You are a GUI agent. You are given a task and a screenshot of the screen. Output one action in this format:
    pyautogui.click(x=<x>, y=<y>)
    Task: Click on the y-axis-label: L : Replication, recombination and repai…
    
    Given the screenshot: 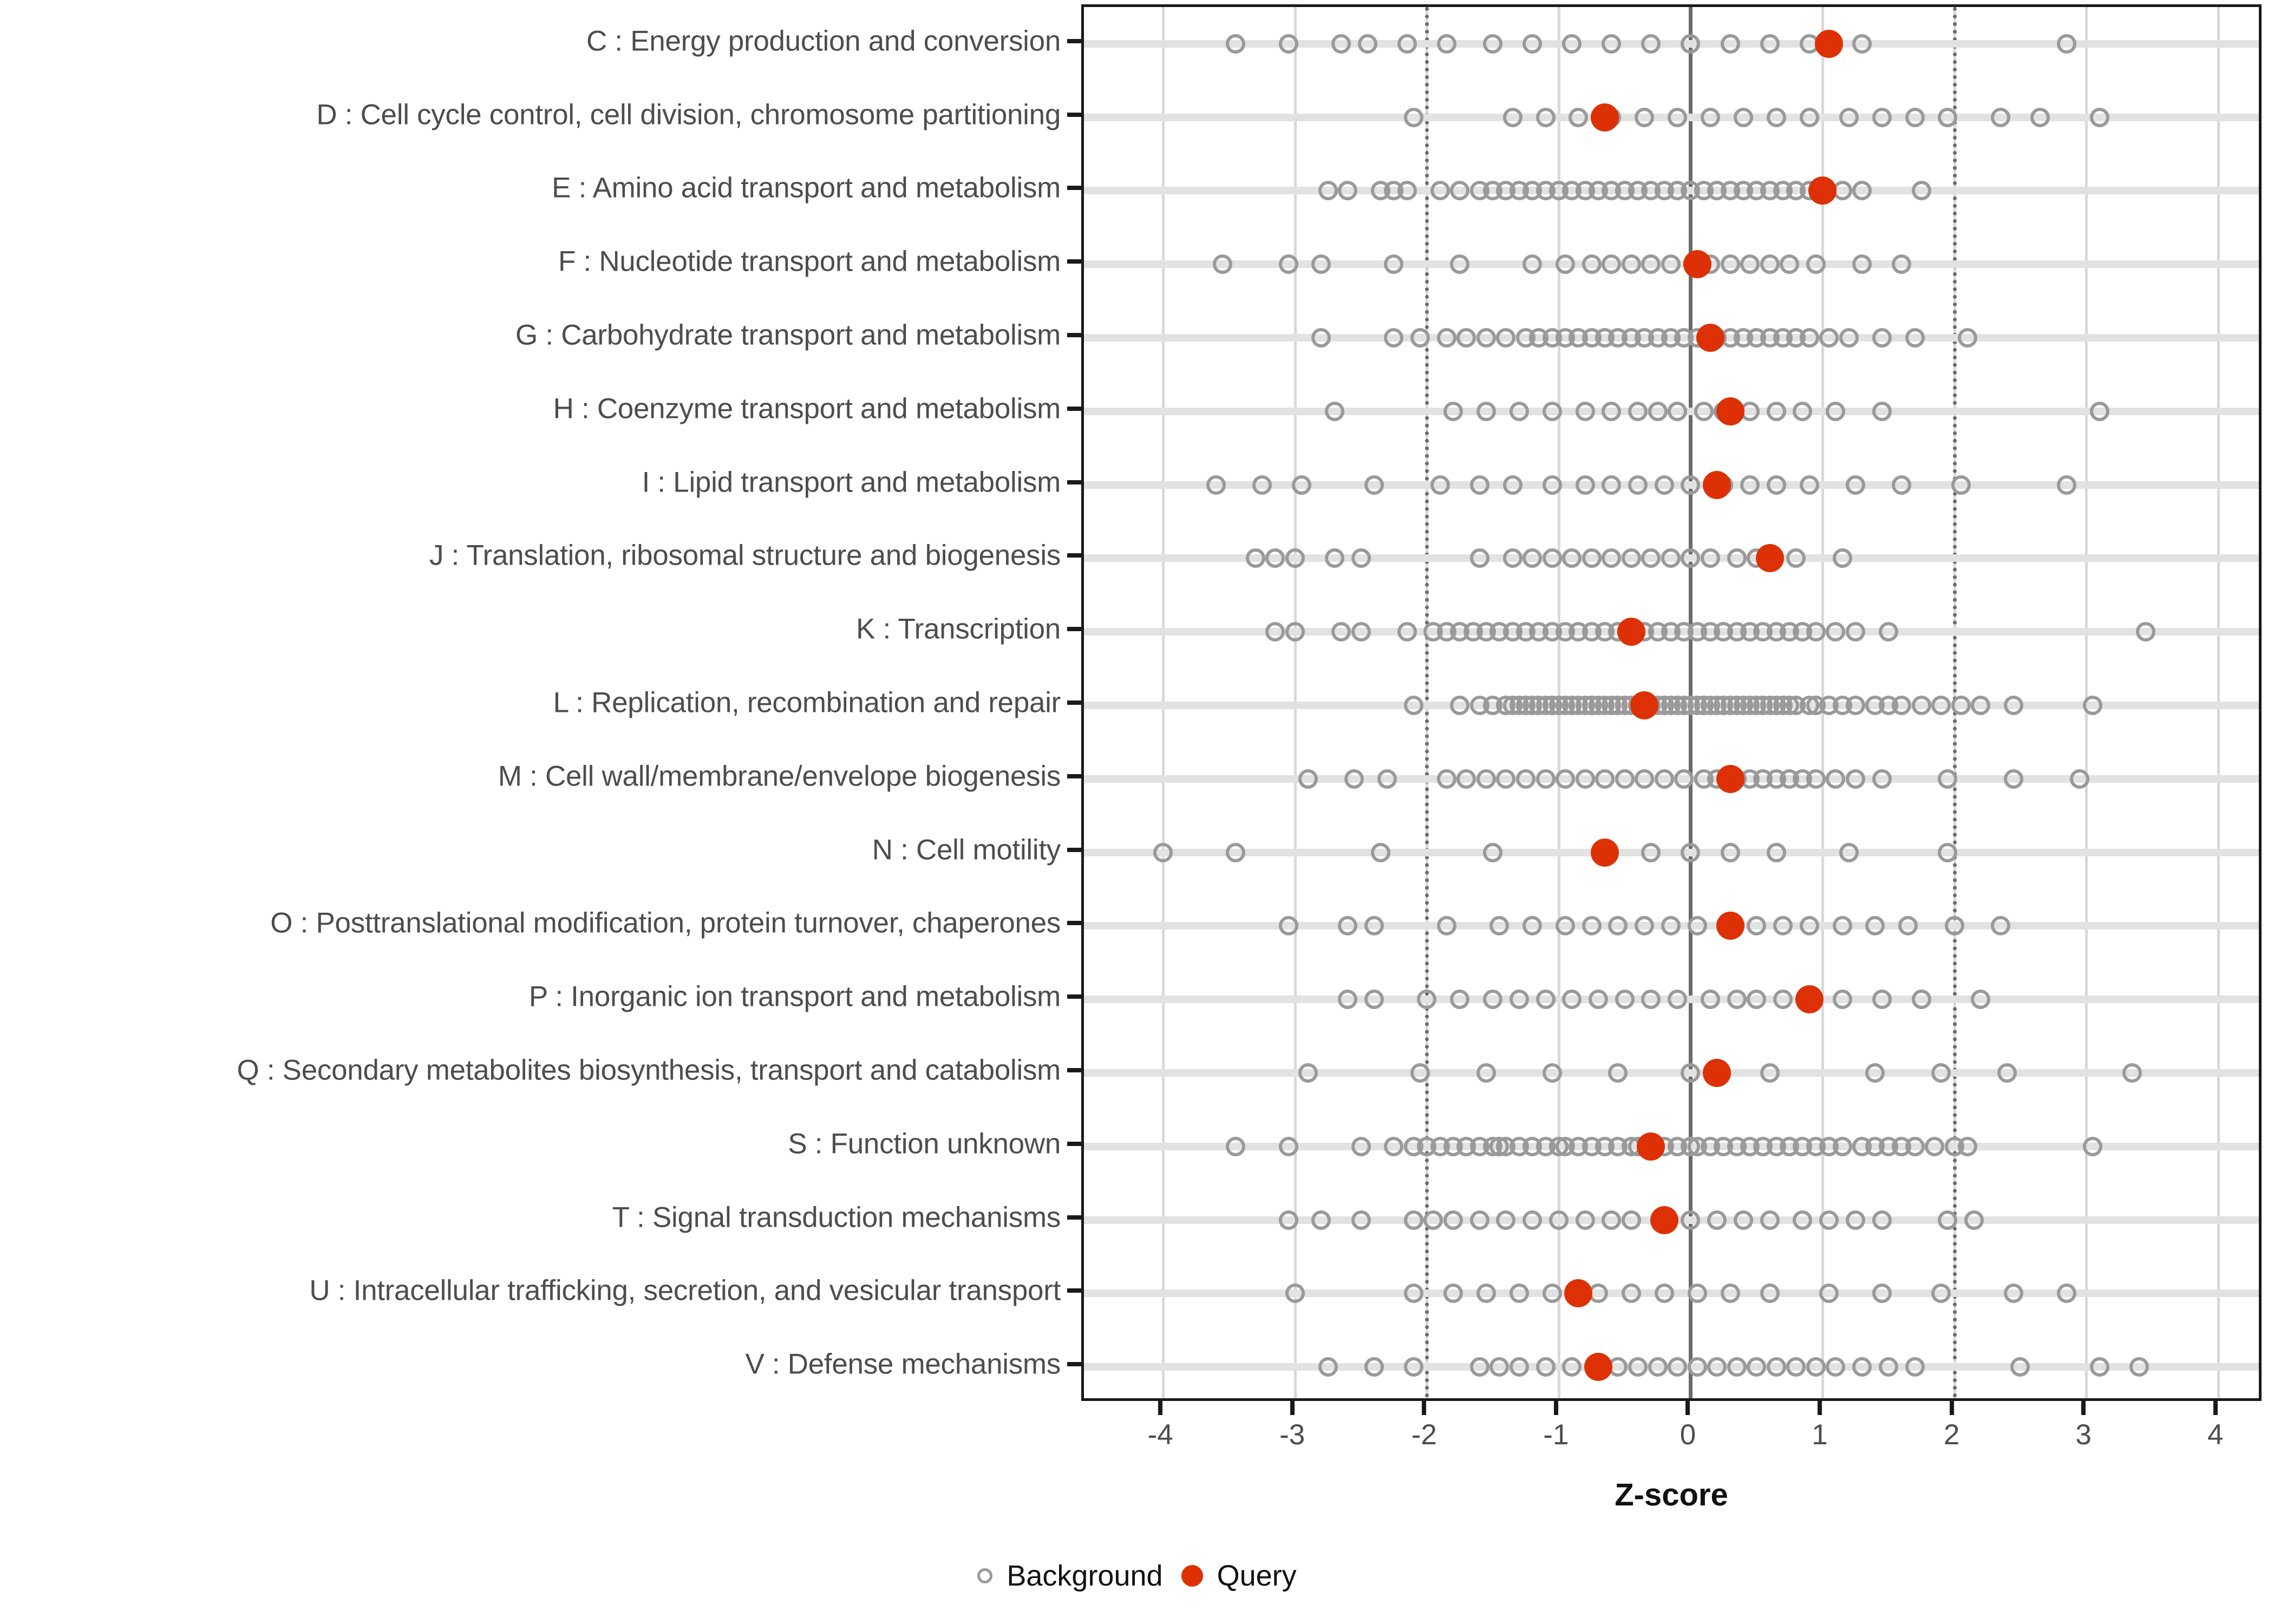 What is the action you would take?
    pyautogui.click(x=807, y=702)
    